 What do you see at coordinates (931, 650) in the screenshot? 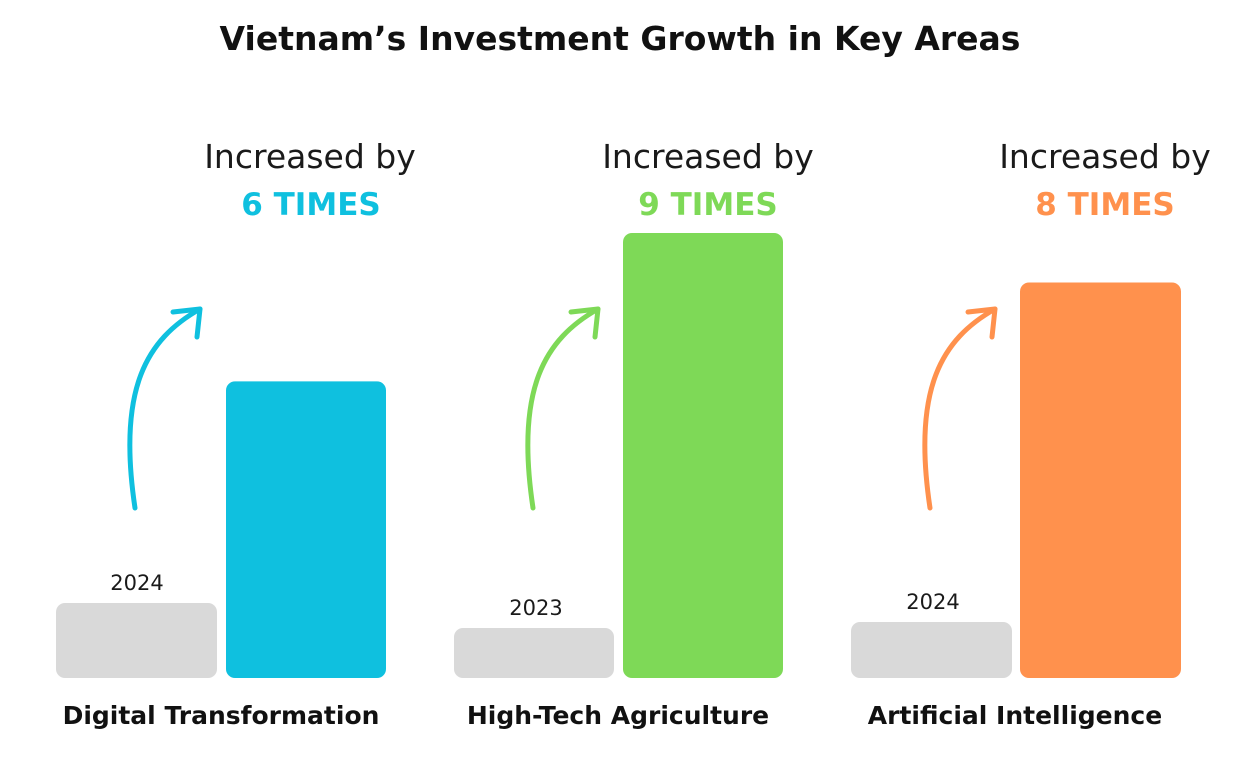
I see `base-bar-artificial-intelligence` at bounding box center [931, 650].